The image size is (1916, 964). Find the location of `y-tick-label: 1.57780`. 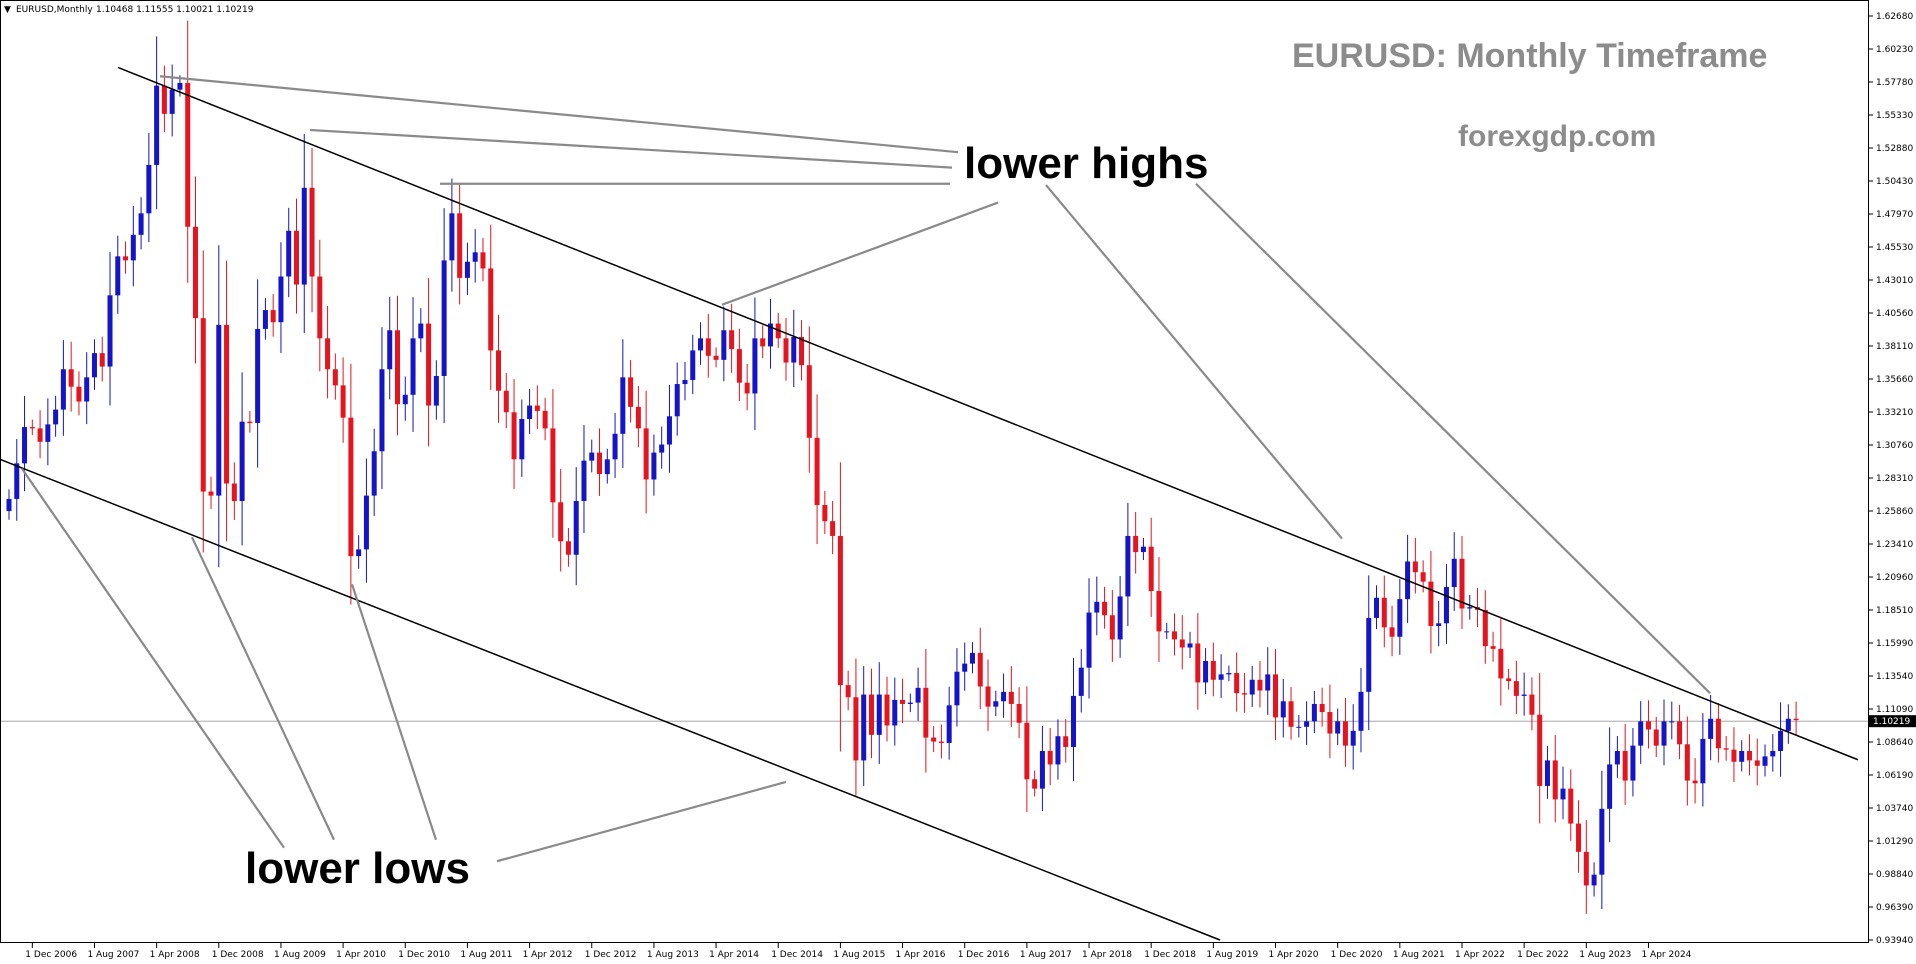

y-tick-label: 1.57780 is located at coordinates (1894, 83).